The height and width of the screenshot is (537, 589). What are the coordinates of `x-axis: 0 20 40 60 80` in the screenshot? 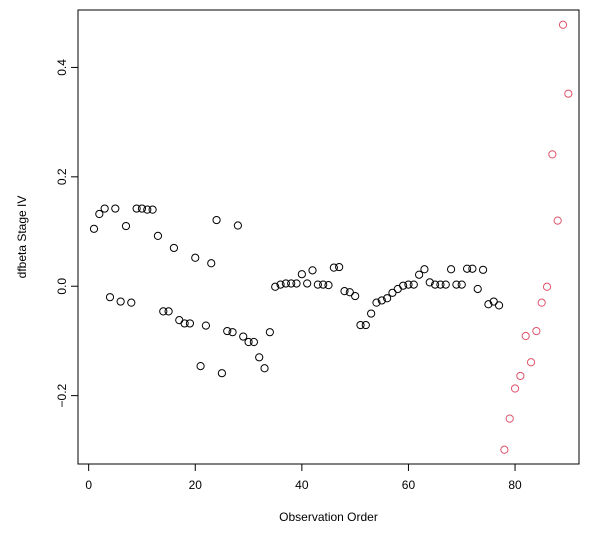 It's located at (303, 478).